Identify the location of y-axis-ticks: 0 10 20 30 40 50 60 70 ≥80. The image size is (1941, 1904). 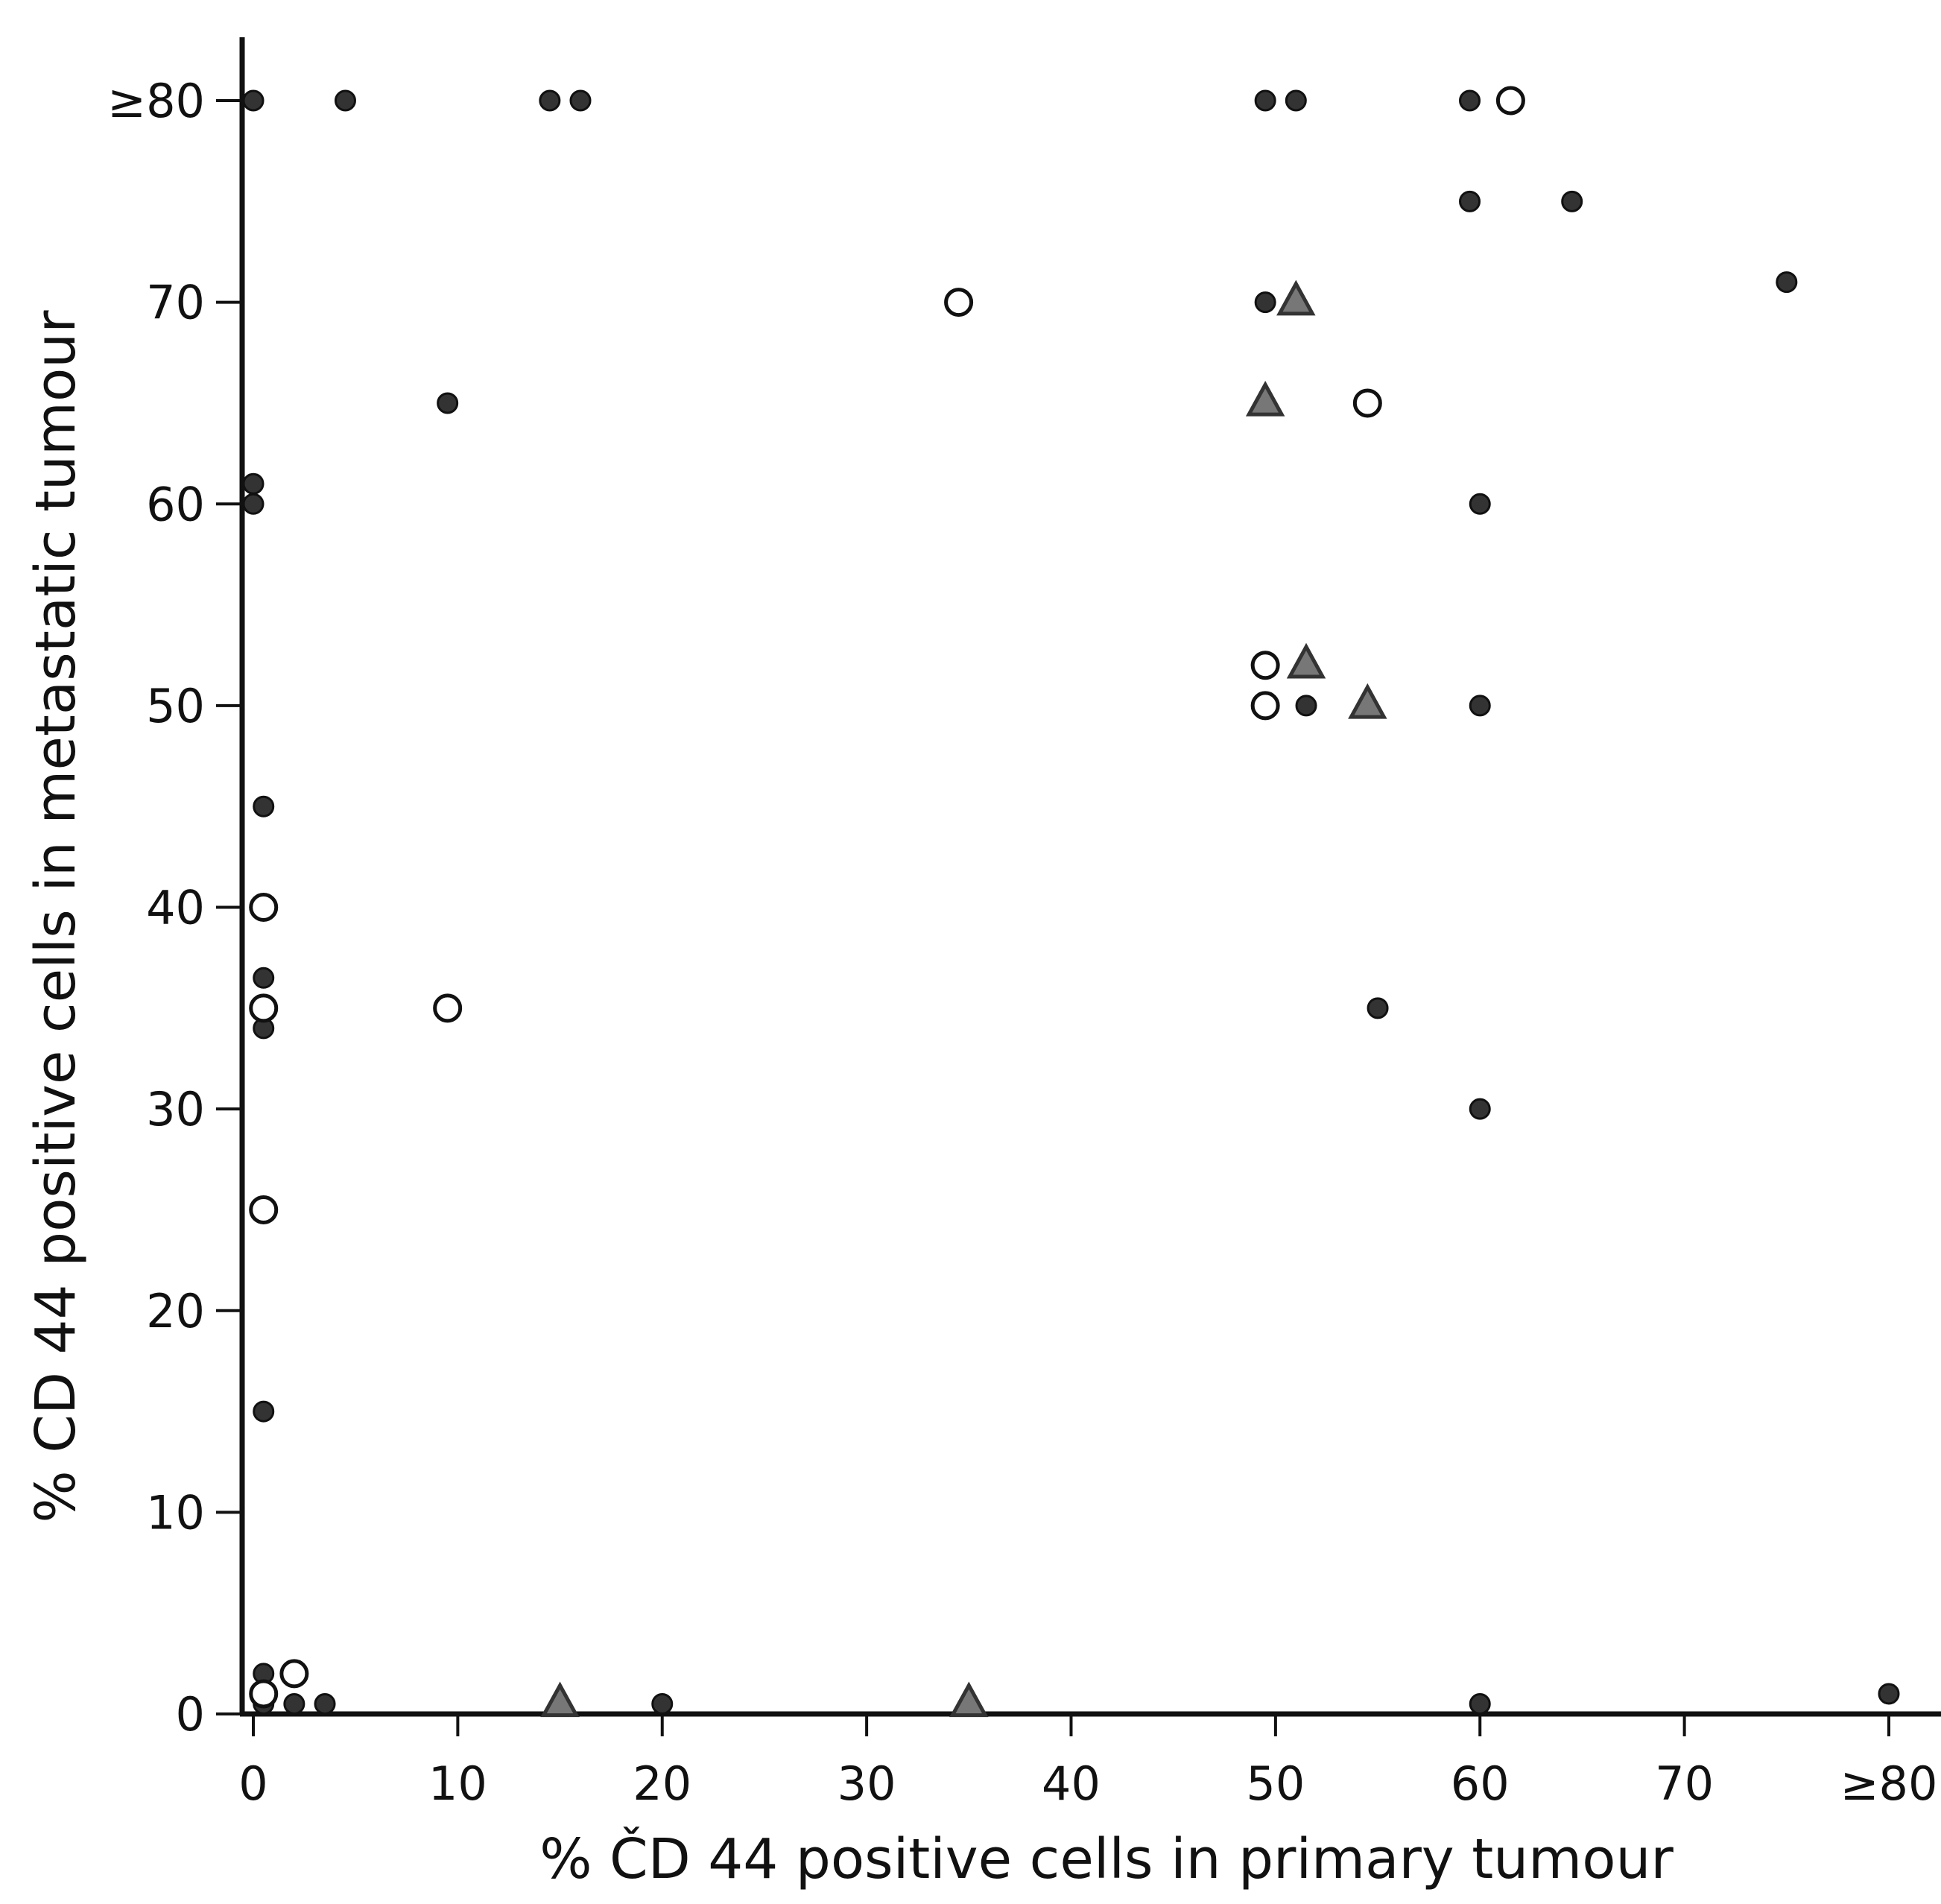
(174, 908).